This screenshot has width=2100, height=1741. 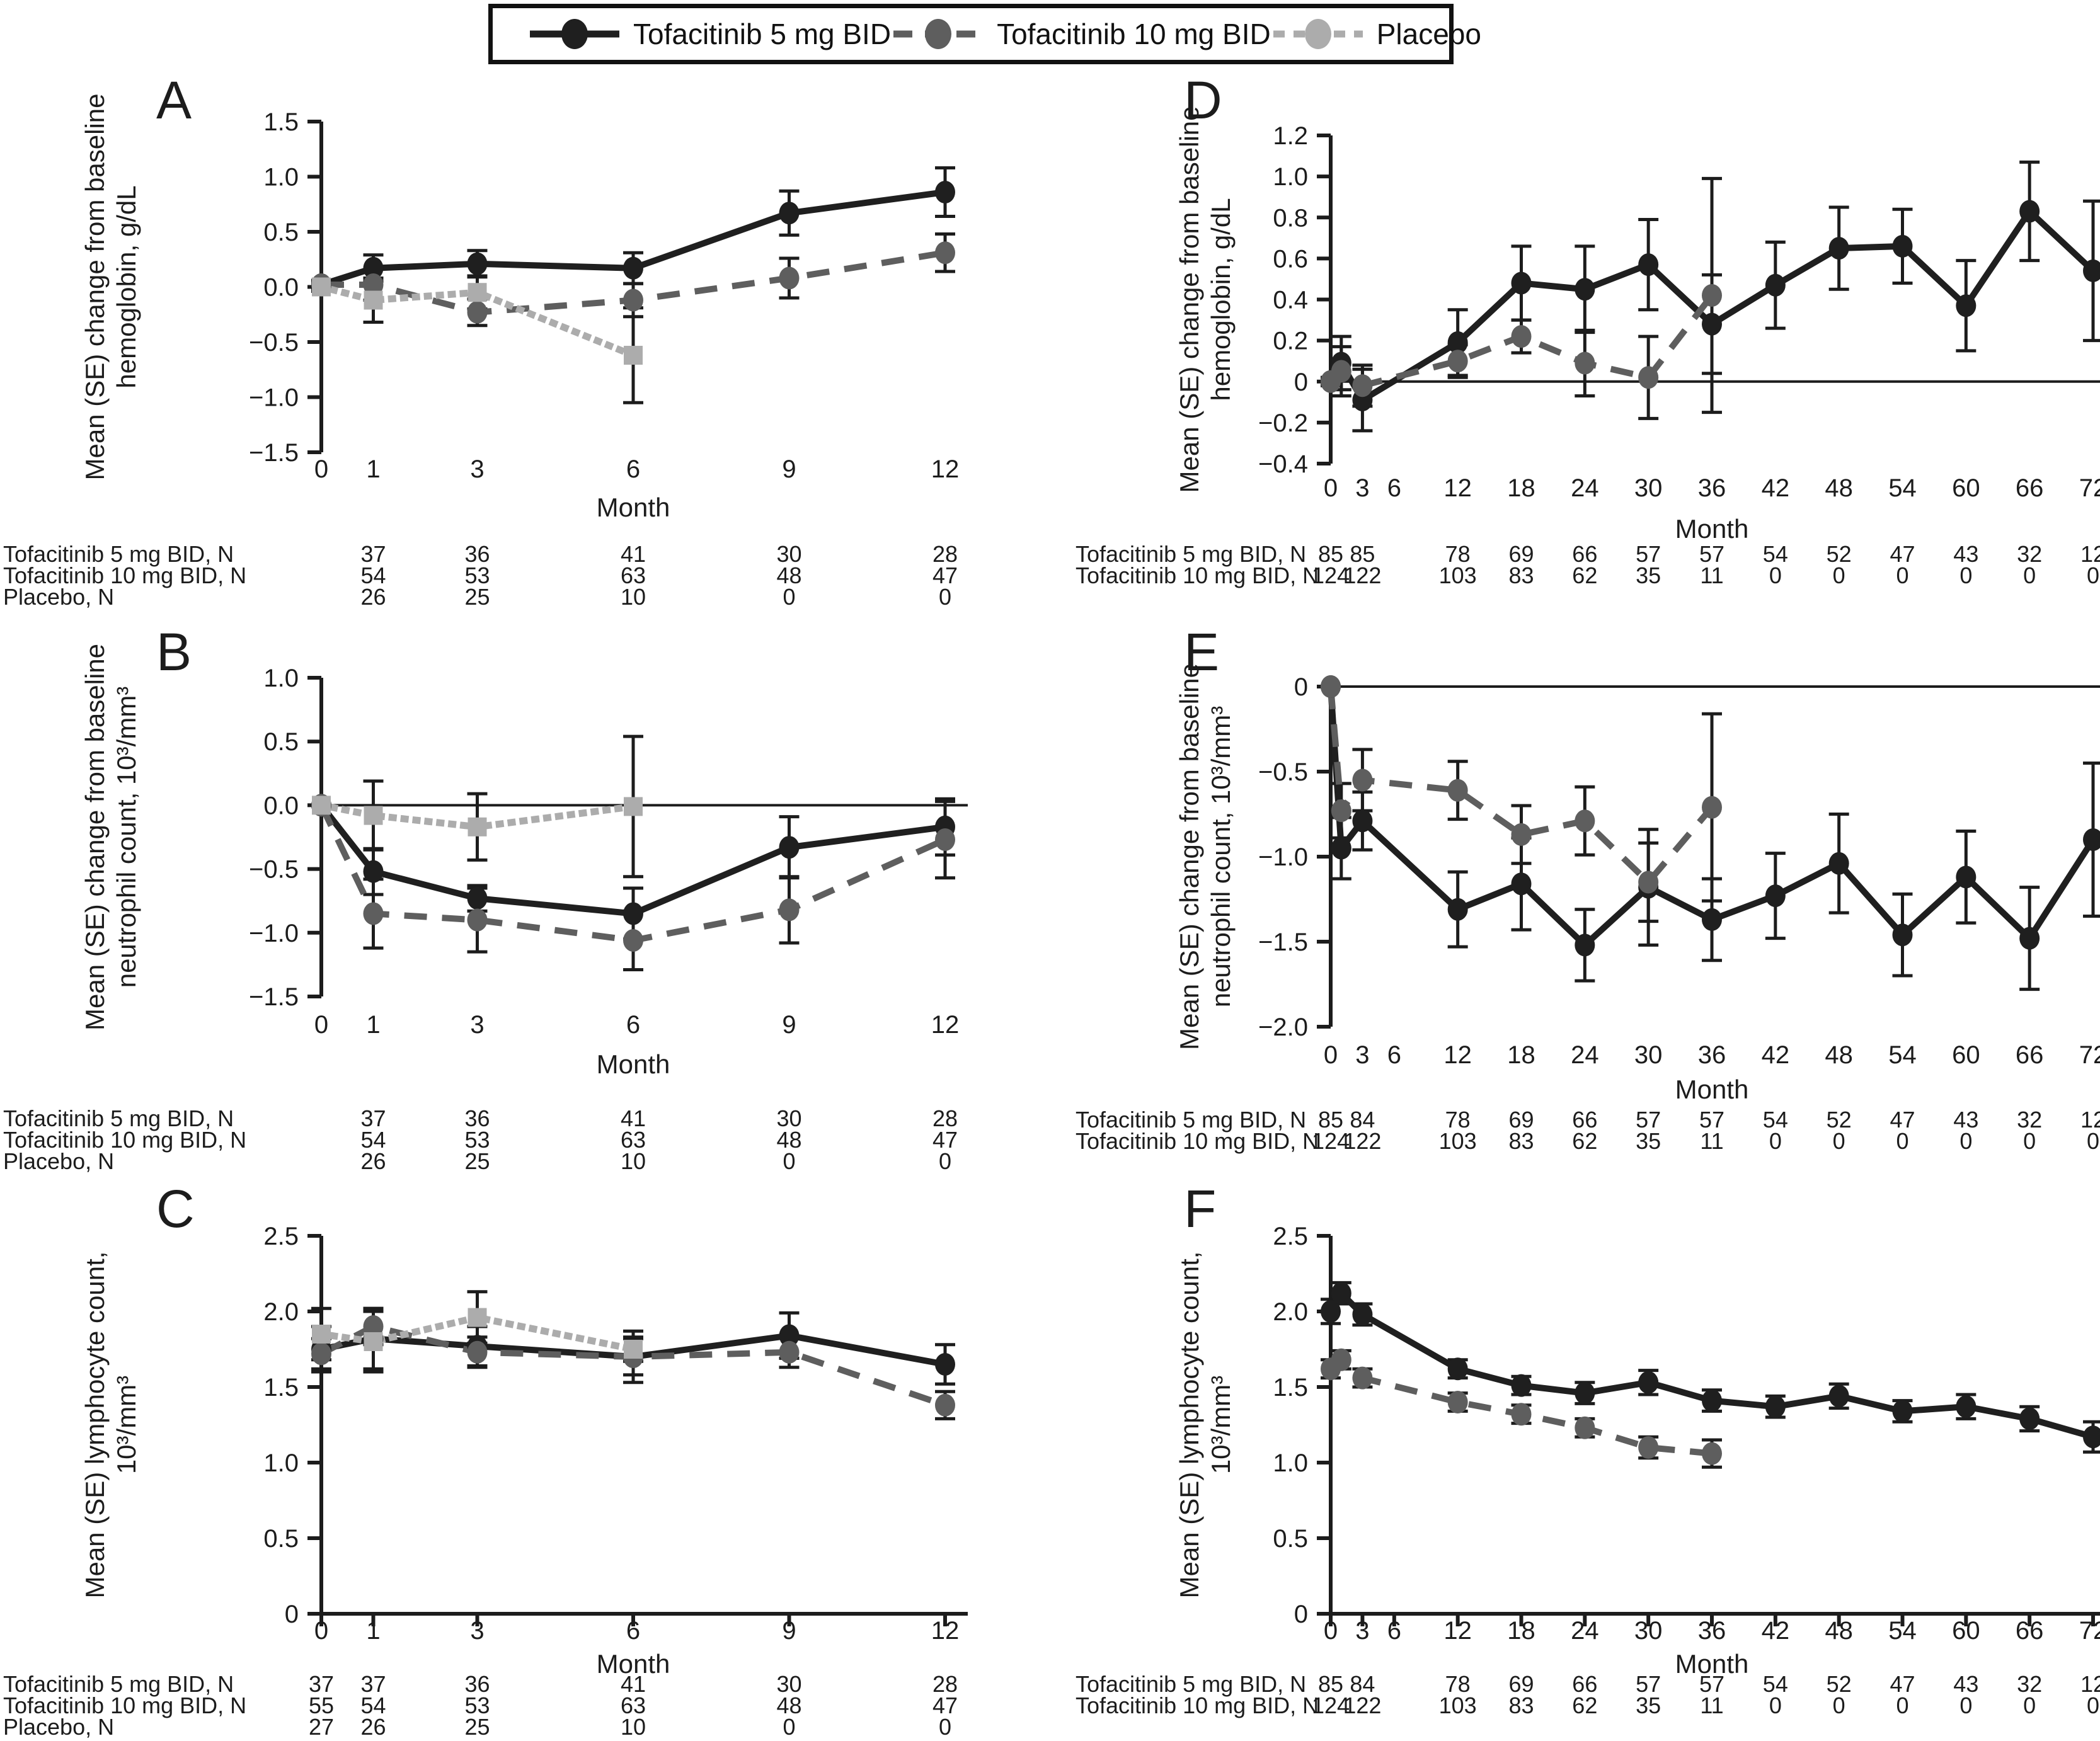 What do you see at coordinates (762, 34) in the screenshot?
I see `legend-label-5mg: Tofacitinib 5 mg BID` at bounding box center [762, 34].